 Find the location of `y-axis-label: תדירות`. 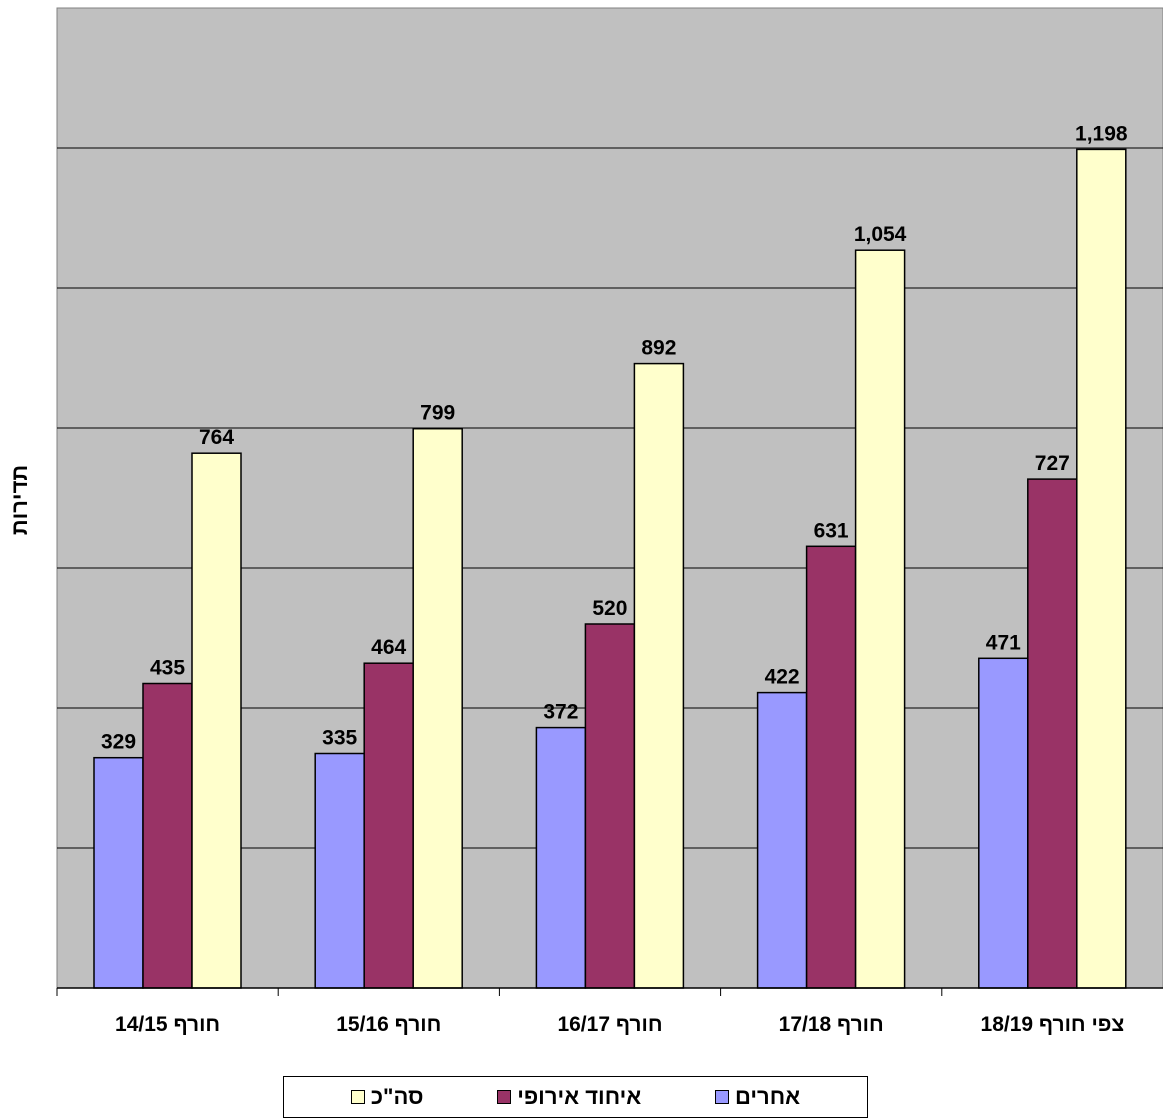

y-axis-label: תדירות is located at coordinates (19, 500).